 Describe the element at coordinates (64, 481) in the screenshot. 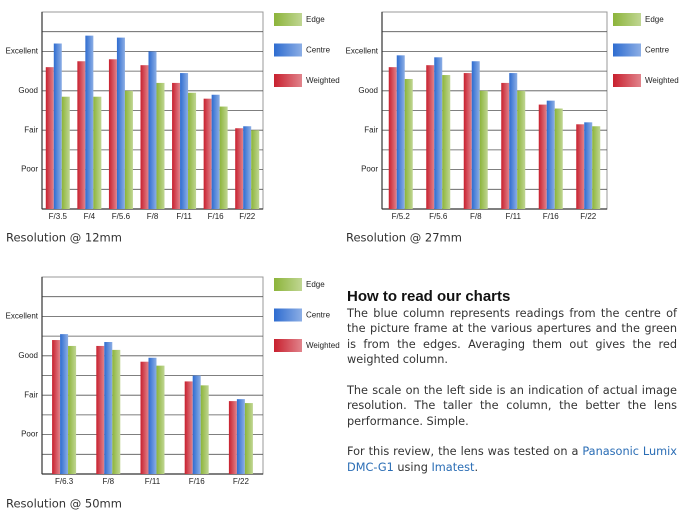

I see `x-tick-label: F/6.3` at that location.